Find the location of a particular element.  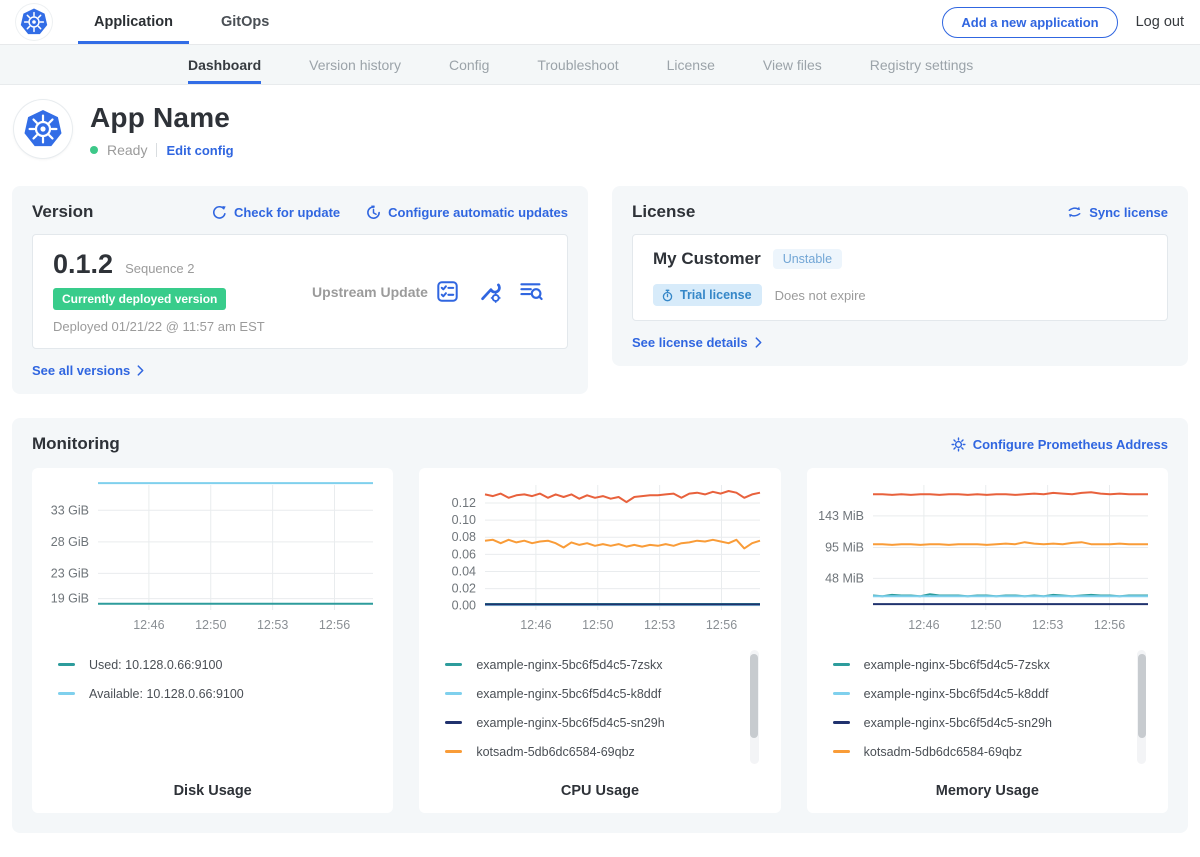

currently-deployed-badge: Currently deployed version is located at coordinates (140, 299).